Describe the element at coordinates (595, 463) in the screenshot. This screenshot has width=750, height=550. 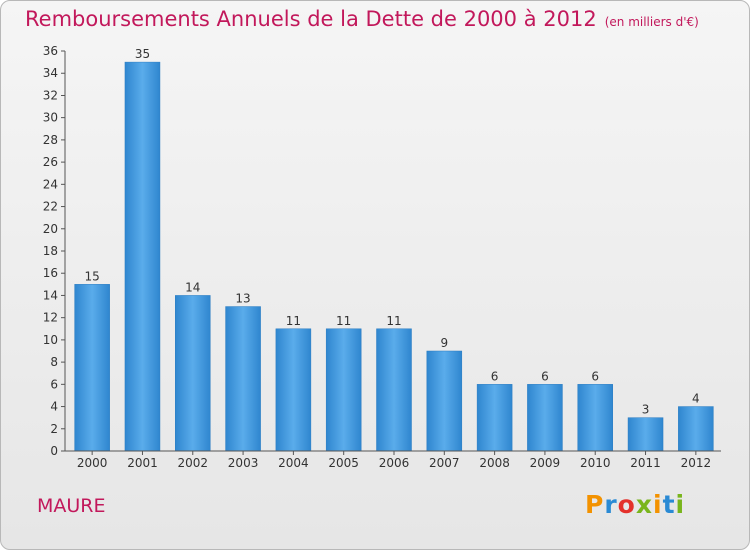
I see `x-tick-label: 2010` at that location.